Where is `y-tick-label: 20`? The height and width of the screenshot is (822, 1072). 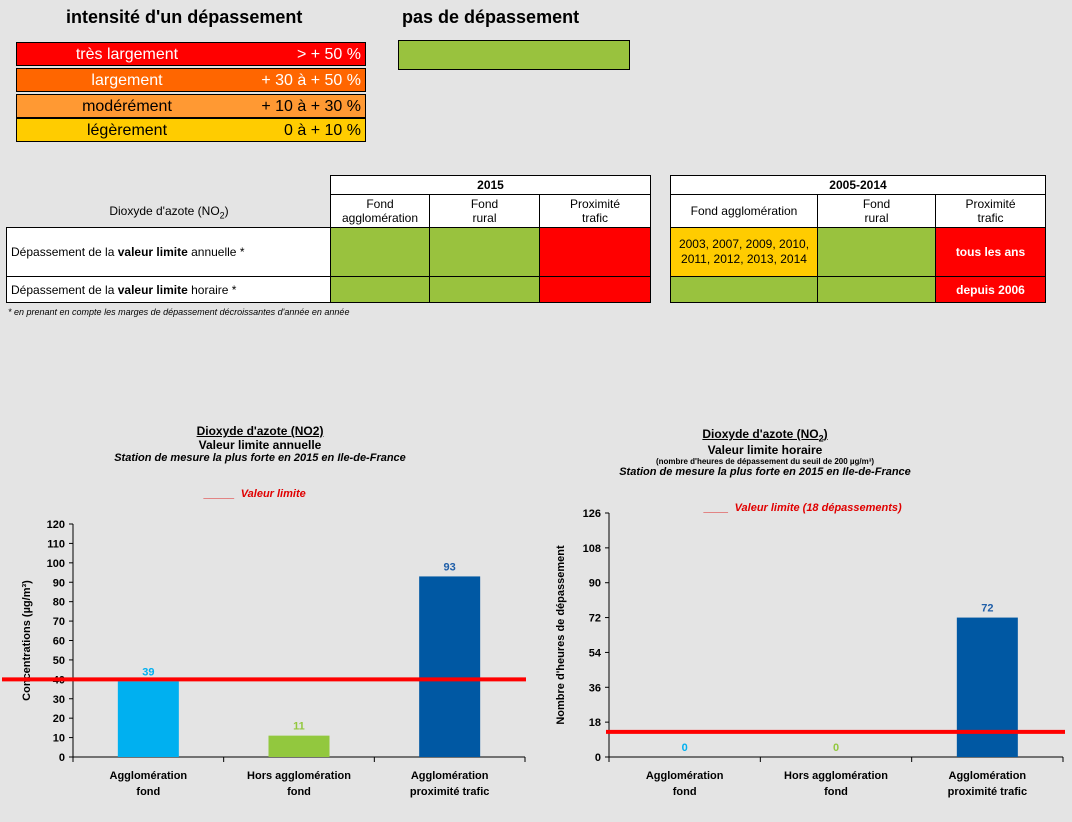
y-tick-label: 20 is located at coordinates (59, 719).